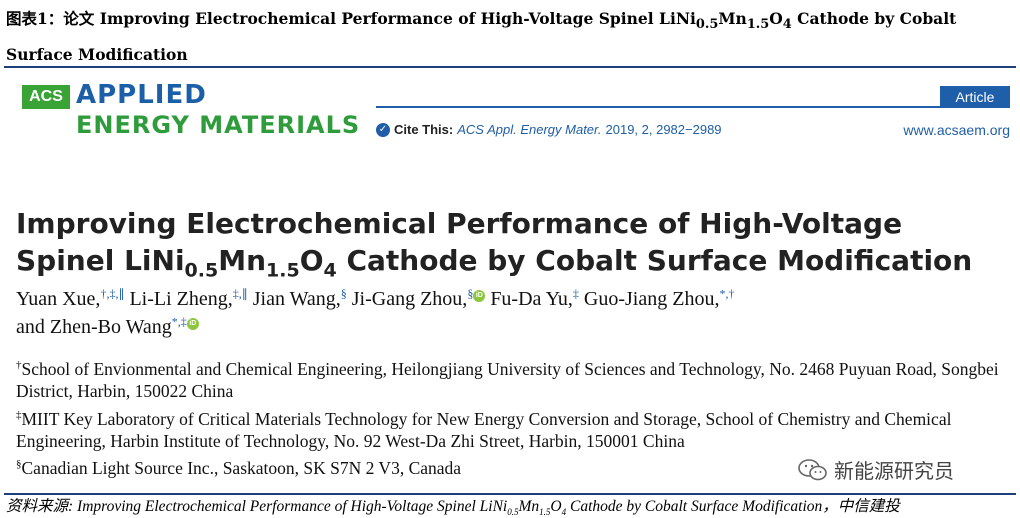 The height and width of the screenshot is (518, 1020). I want to click on article-type-badge: Article, so click(975, 97).